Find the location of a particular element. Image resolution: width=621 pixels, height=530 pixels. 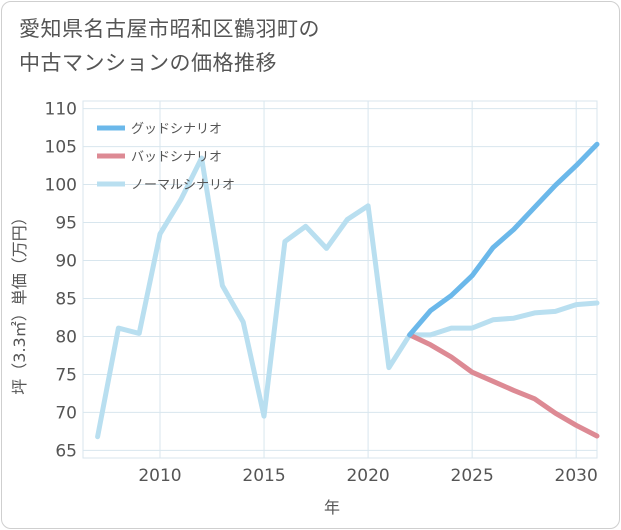

y-tick-label-85: 85 is located at coordinates (66, 299).